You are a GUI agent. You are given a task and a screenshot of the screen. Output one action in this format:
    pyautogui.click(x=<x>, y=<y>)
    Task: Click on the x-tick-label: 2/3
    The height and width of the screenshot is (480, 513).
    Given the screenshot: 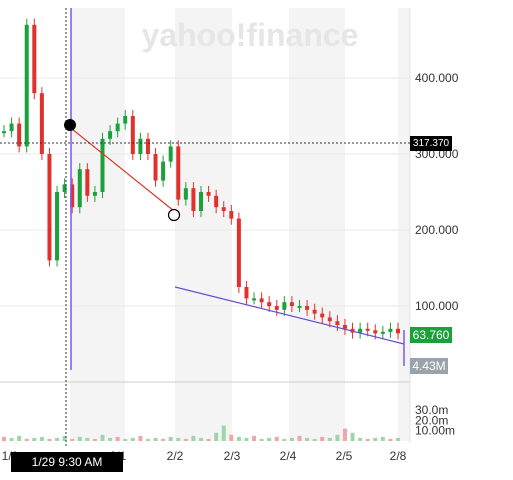 What is the action you would take?
    pyautogui.click(x=232, y=456)
    